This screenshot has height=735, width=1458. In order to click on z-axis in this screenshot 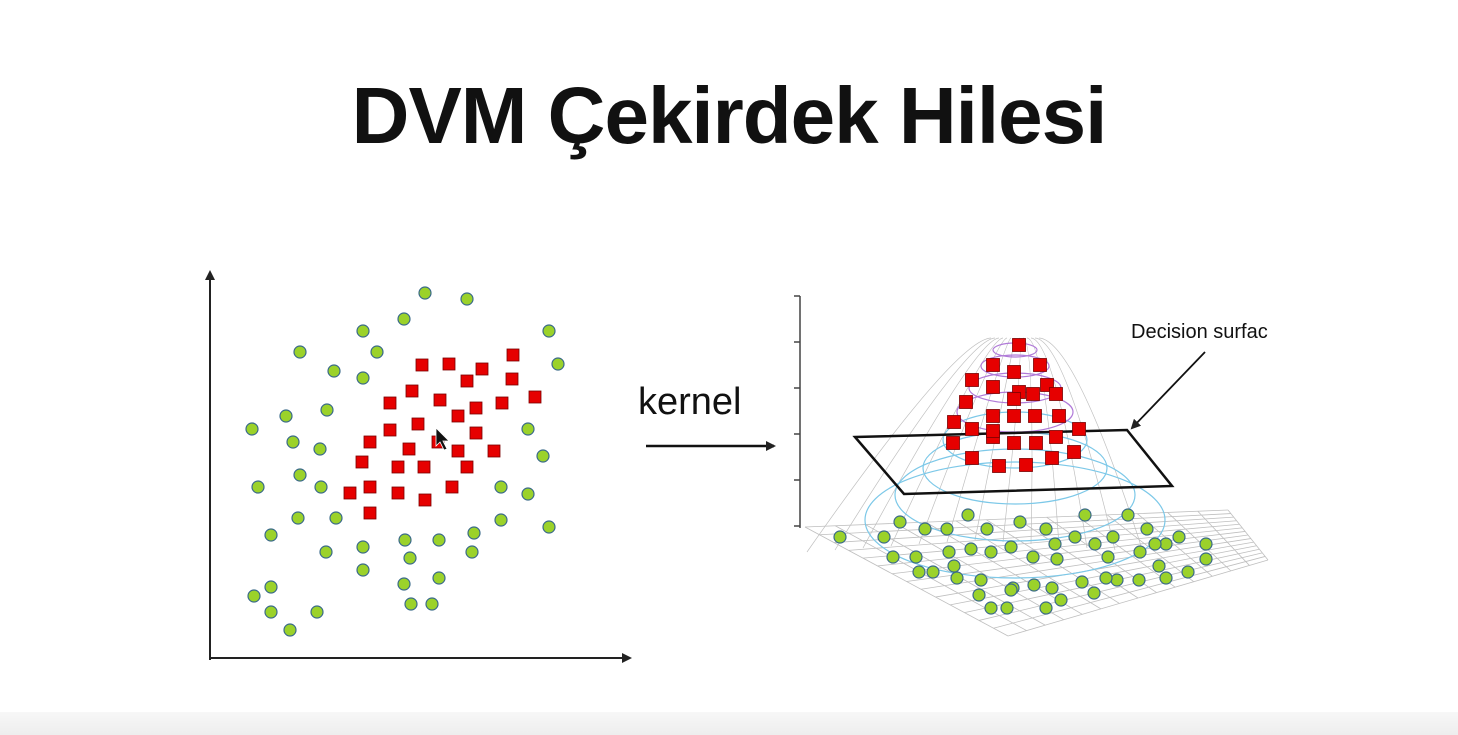, I will do `click(797, 411)`.